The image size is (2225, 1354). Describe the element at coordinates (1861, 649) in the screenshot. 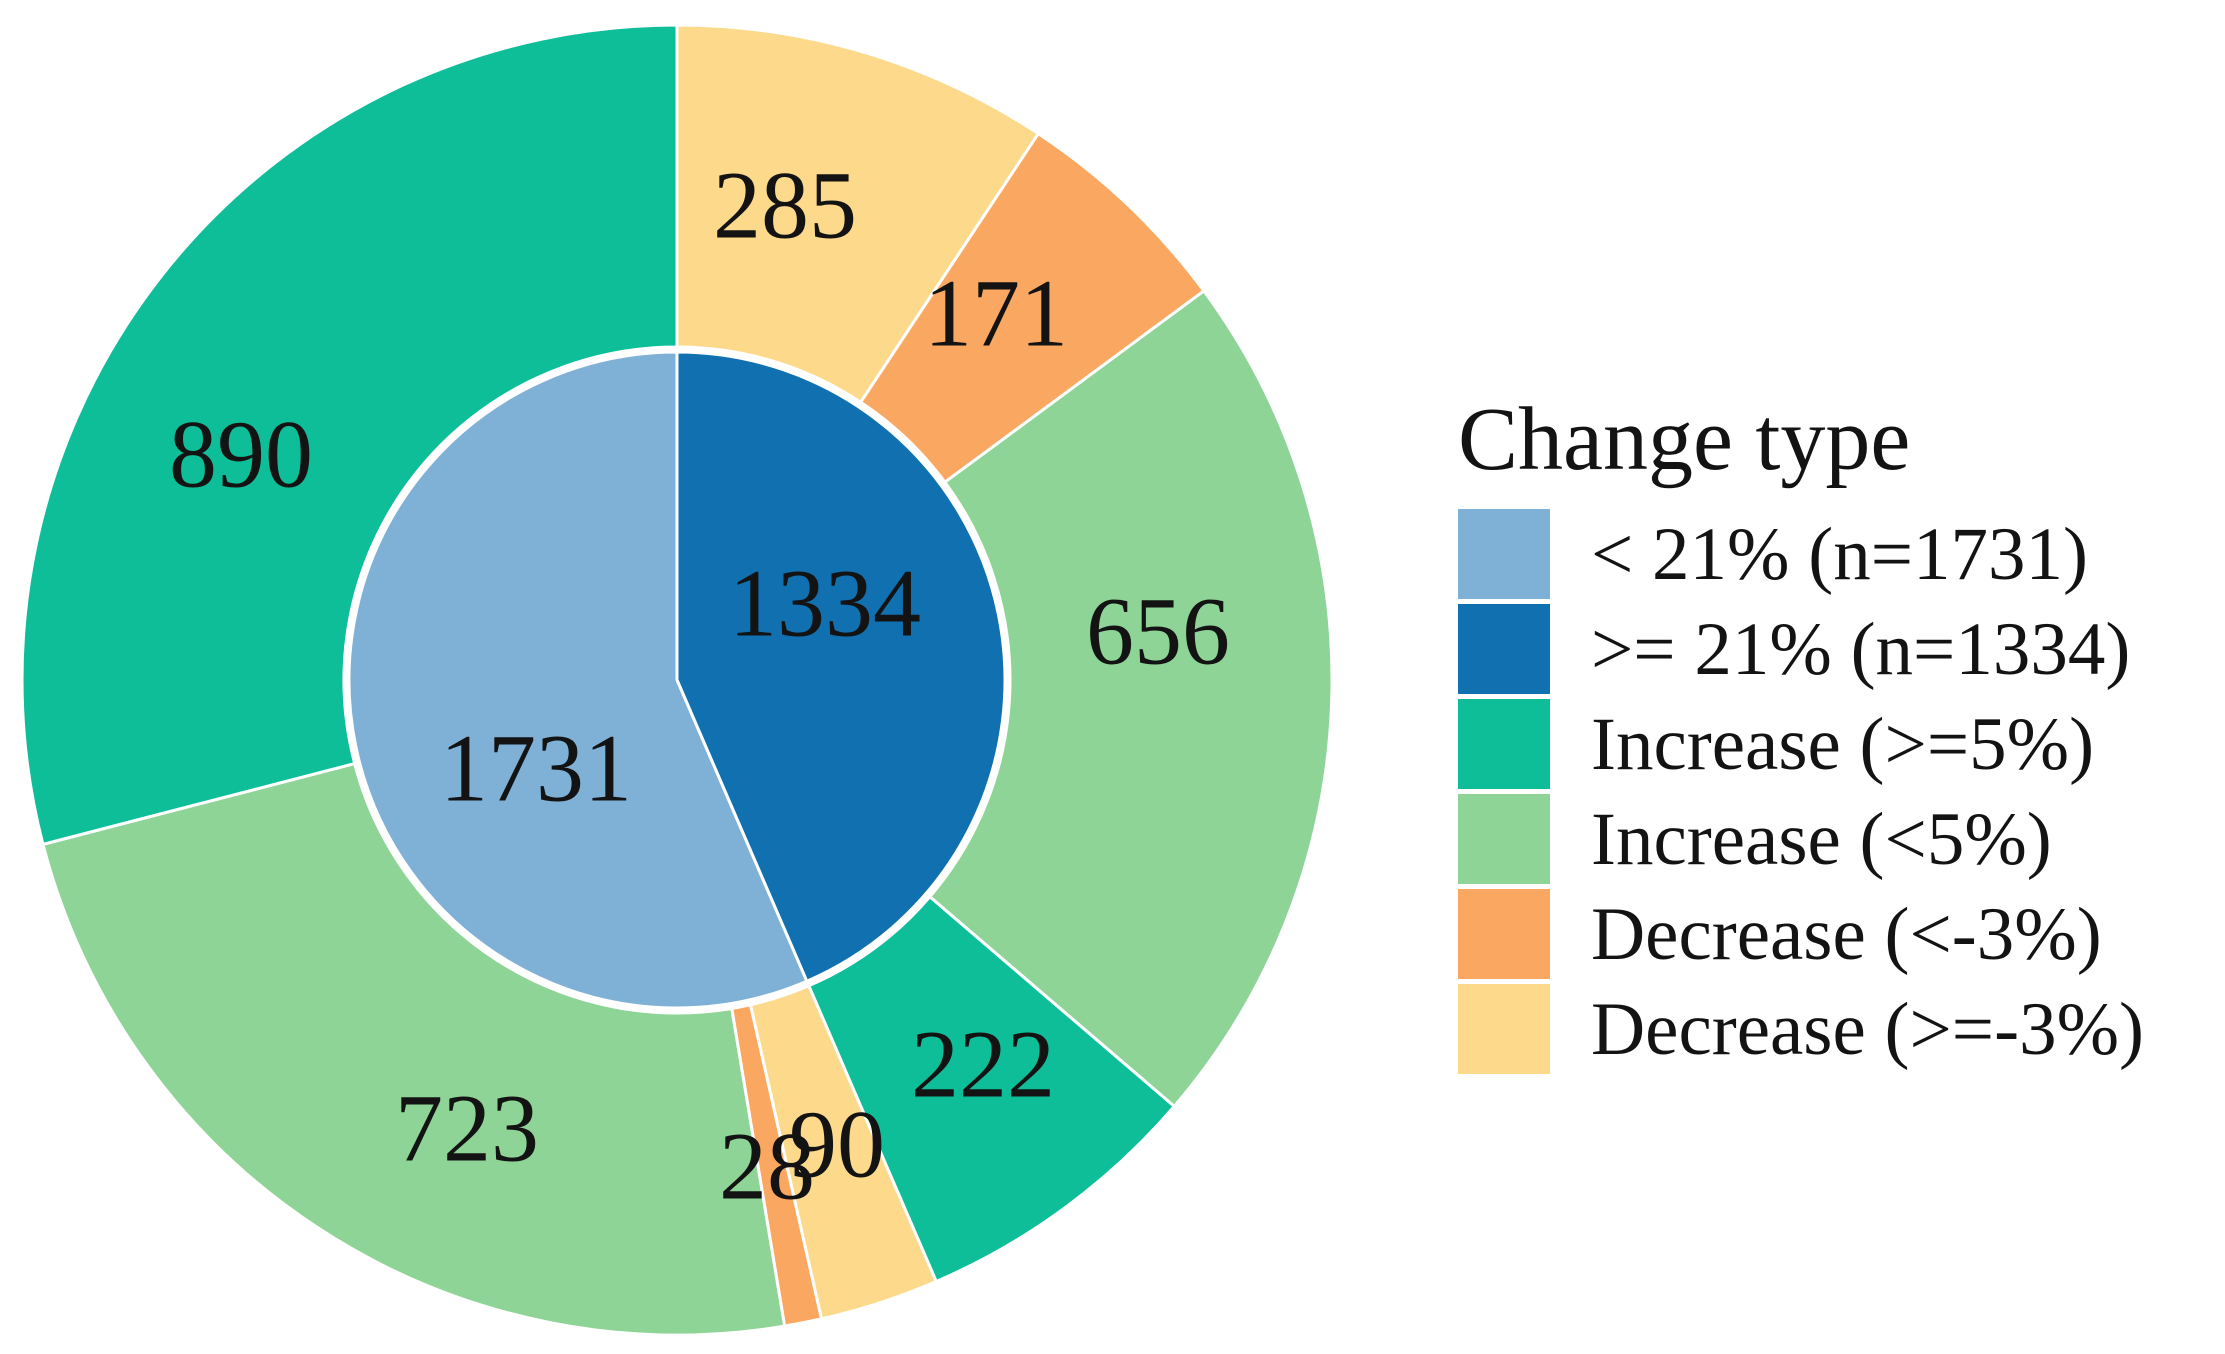

I see `legend-item-label: >= 21% (n=1334)` at that location.